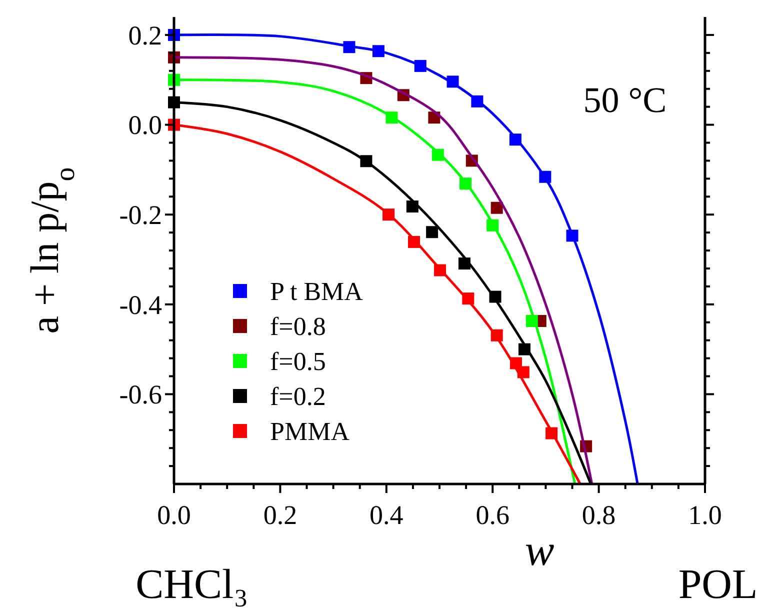 This screenshot has height=615, width=768. I want to click on y-tick-label: -0.2, so click(140, 215).